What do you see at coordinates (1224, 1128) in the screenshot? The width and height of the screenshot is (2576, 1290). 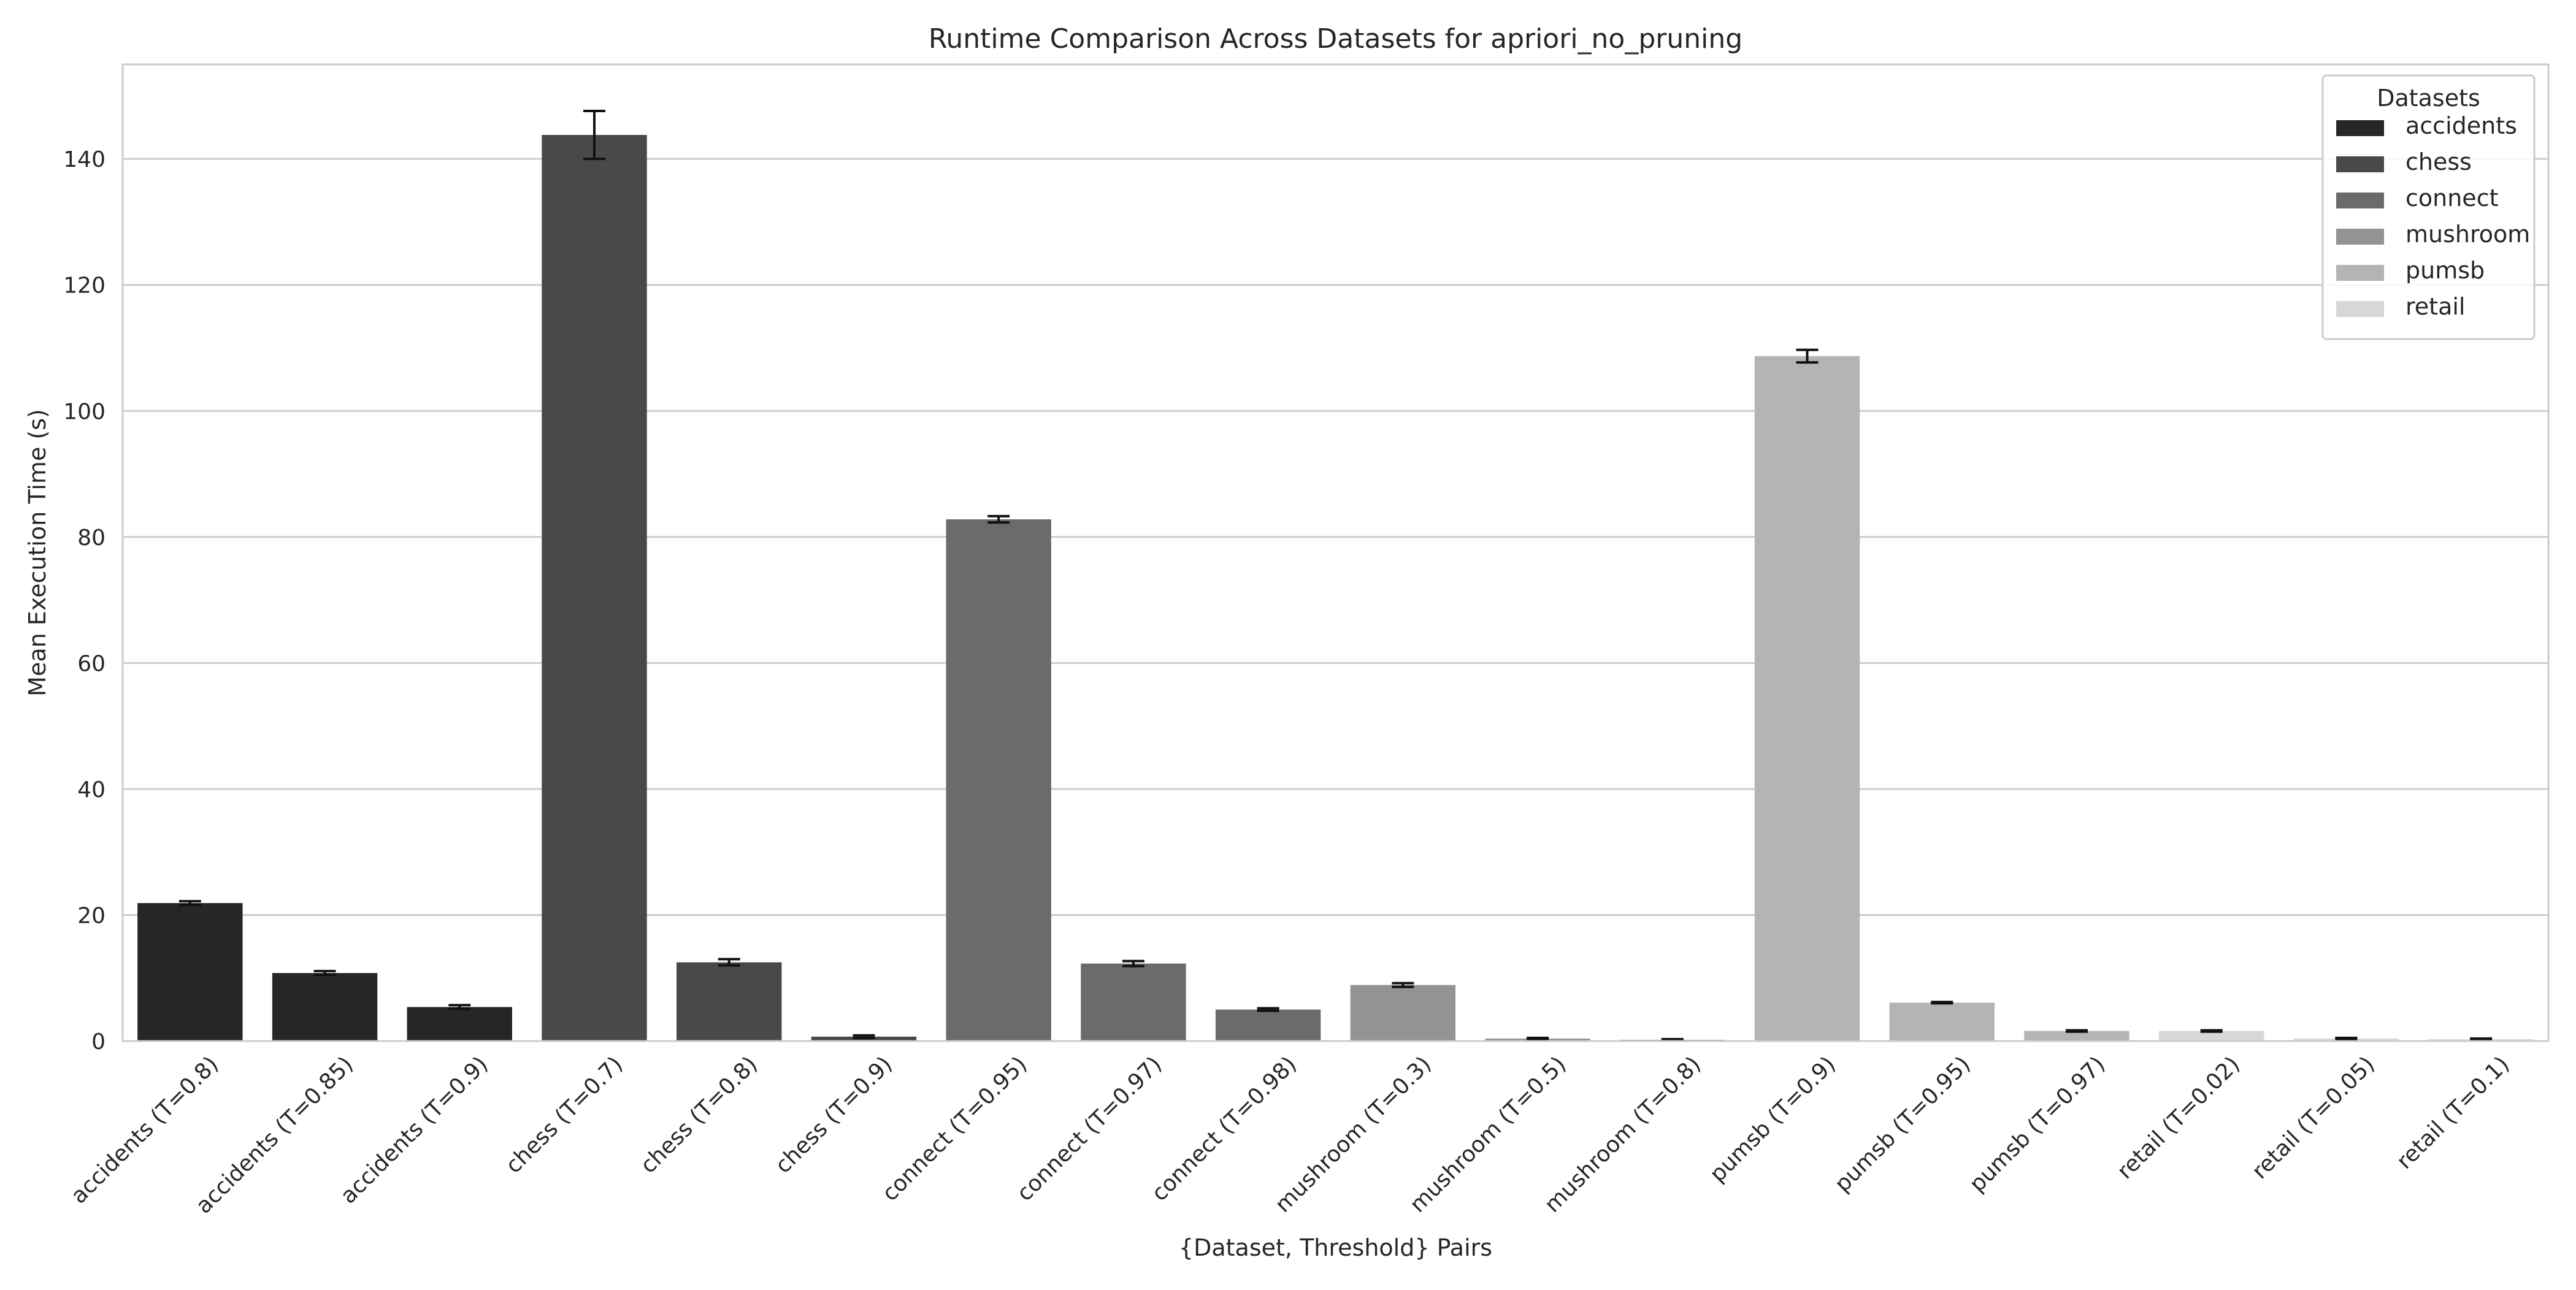 I see `x-tick-label: connect (T=0.98)` at bounding box center [1224, 1128].